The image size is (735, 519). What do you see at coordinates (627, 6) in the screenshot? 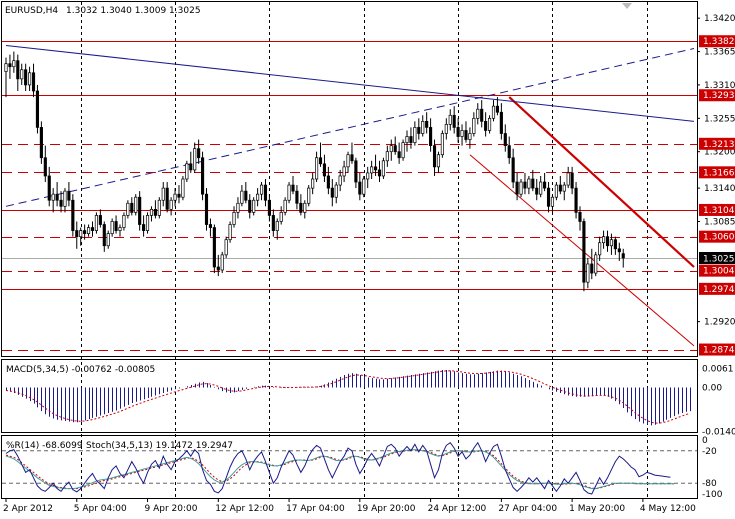
I see `chart-shift-icon` at bounding box center [627, 6].